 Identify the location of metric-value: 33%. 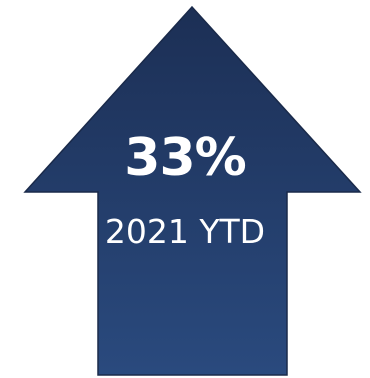
(185, 158).